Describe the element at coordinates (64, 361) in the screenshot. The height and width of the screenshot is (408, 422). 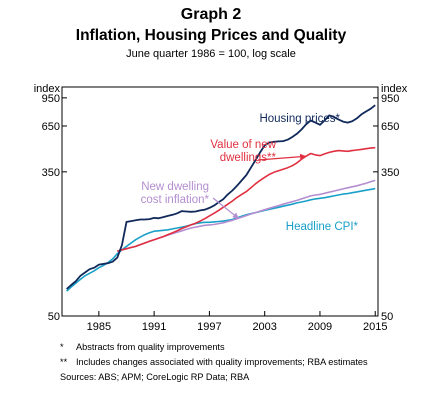
I see `note-mark: **` at that location.